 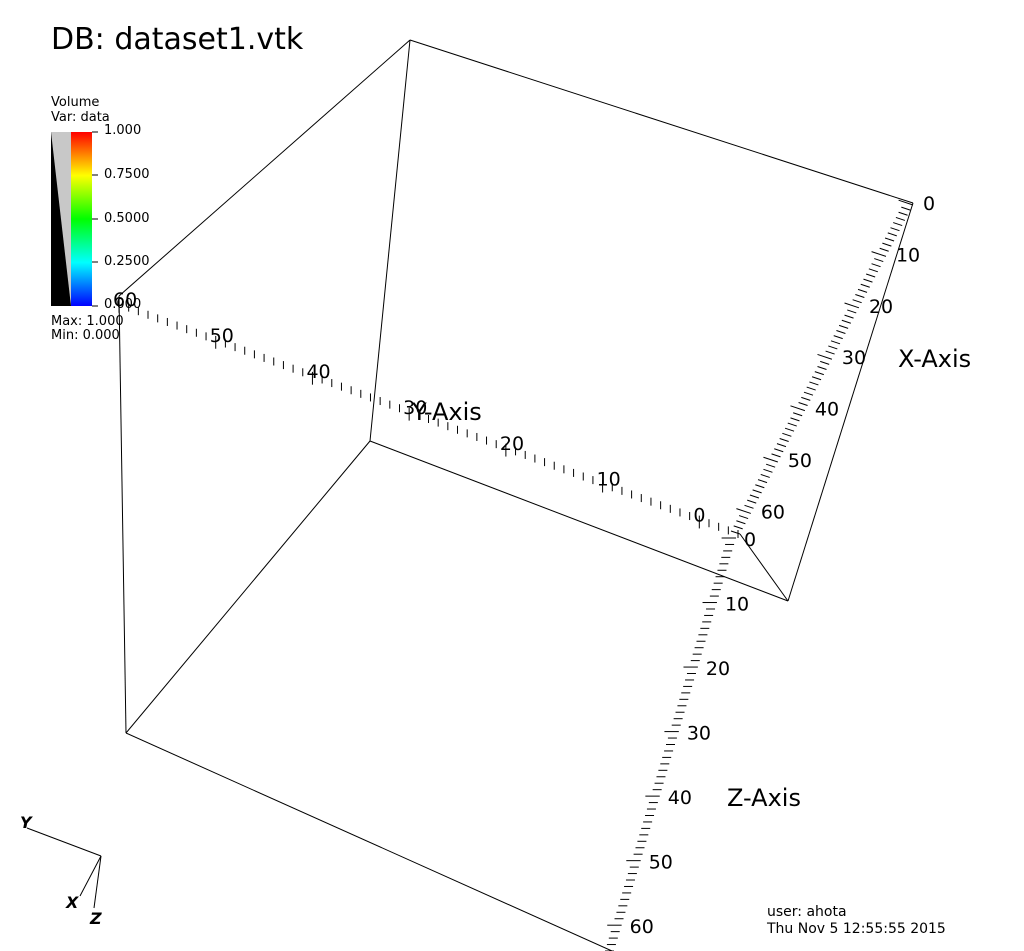 I want to click on legend-variable: Var: data, so click(x=80, y=117).